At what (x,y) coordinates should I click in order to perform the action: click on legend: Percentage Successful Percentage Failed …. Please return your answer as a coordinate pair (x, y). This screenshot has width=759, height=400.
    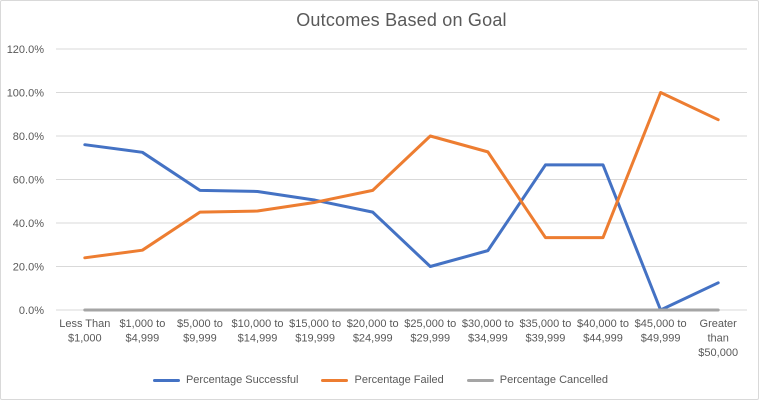
    Looking at the image, I should click on (379, 380).